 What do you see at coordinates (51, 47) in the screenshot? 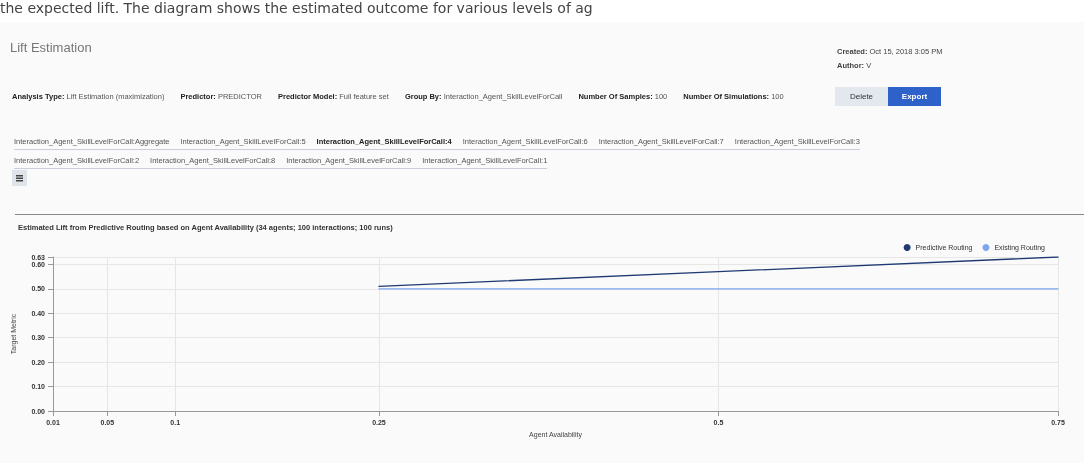
I see `text: Lift Estimation` at bounding box center [51, 47].